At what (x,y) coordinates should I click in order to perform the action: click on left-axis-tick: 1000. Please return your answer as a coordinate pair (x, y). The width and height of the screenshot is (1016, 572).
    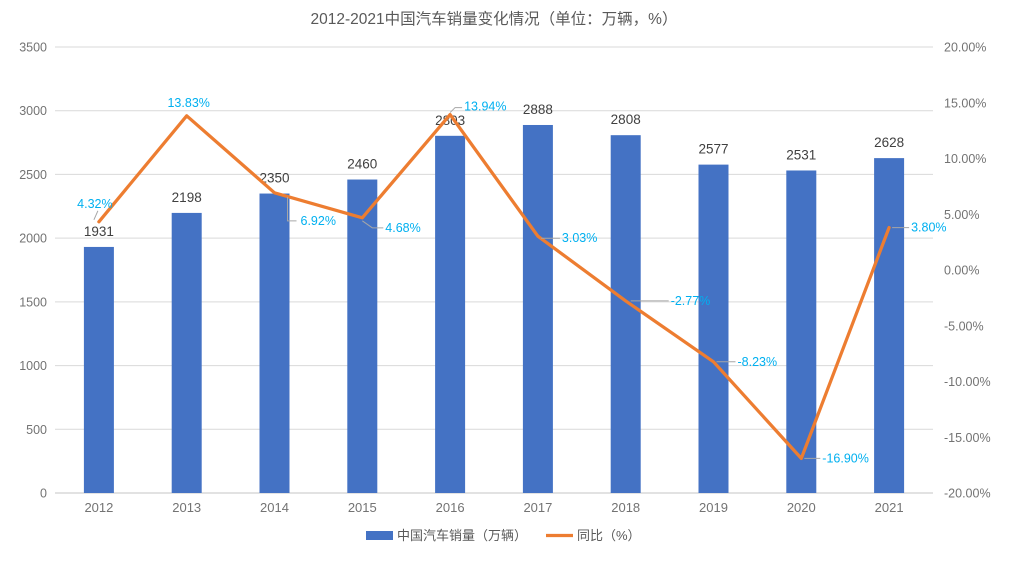
    Looking at the image, I should click on (33, 366).